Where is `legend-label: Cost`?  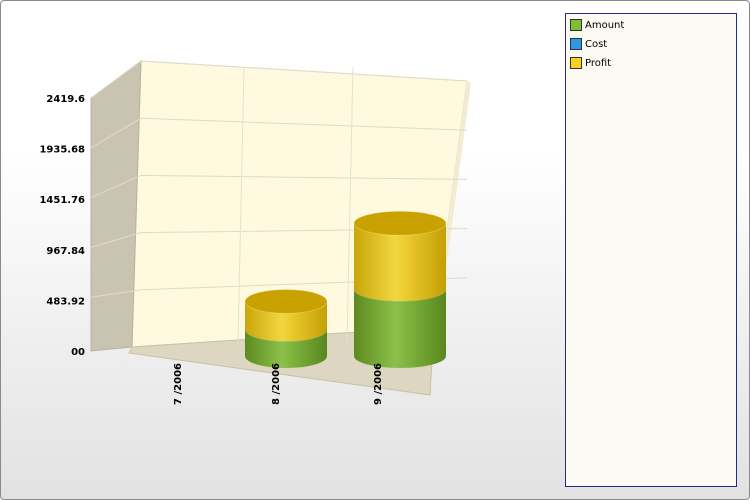
legend-label: Cost is located at coordinates (596, 44).